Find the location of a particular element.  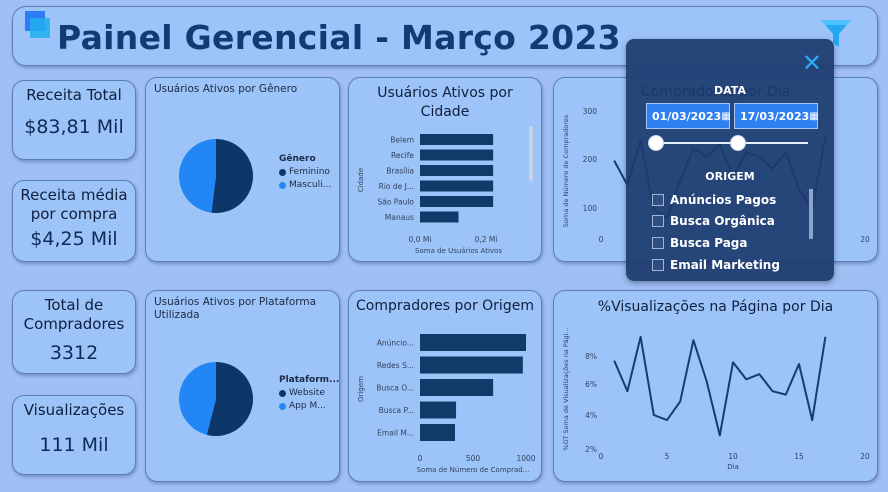

y-tick-label: 2% is located at coordinates (591, 449).